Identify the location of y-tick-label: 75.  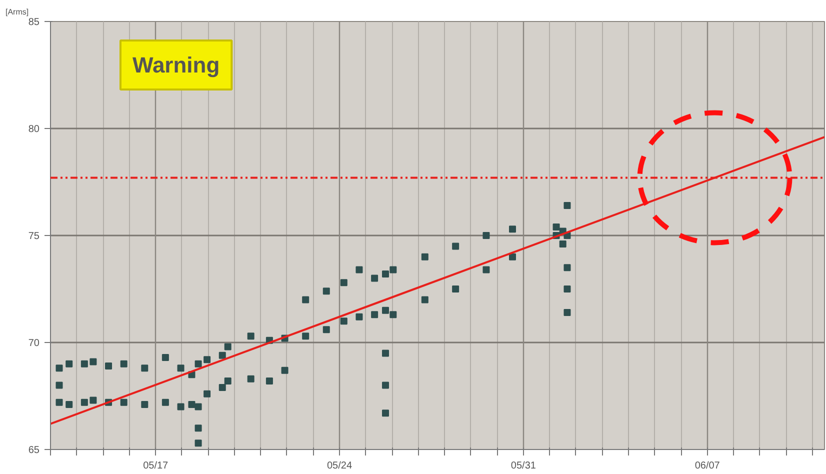
(34, 236).